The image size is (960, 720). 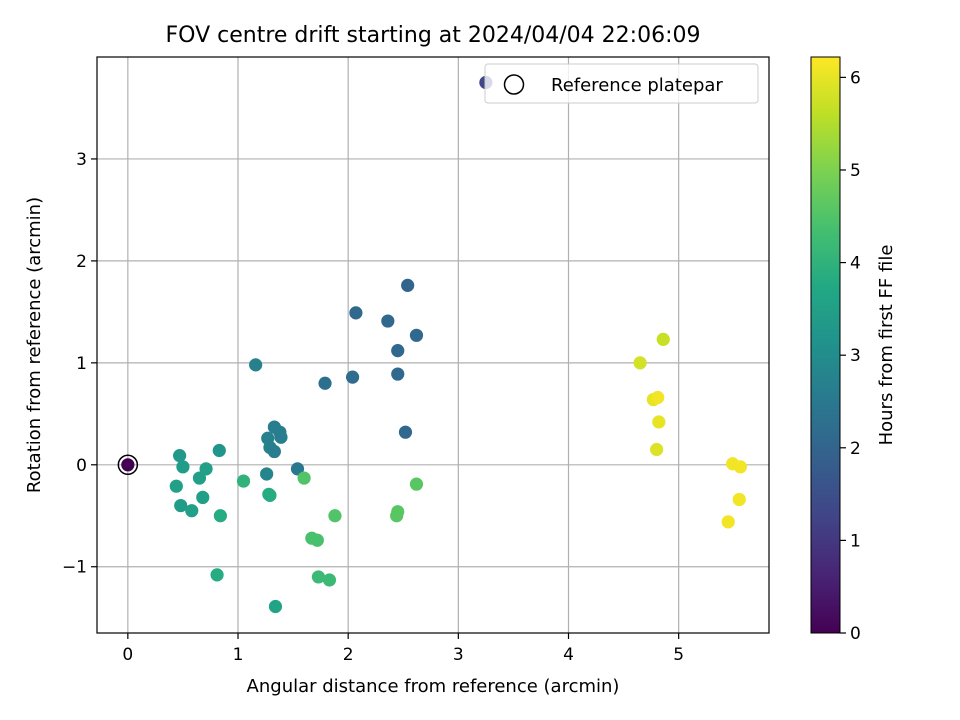 I want to click on colorbar-tick-label: 3, so click(x=855, y=356).